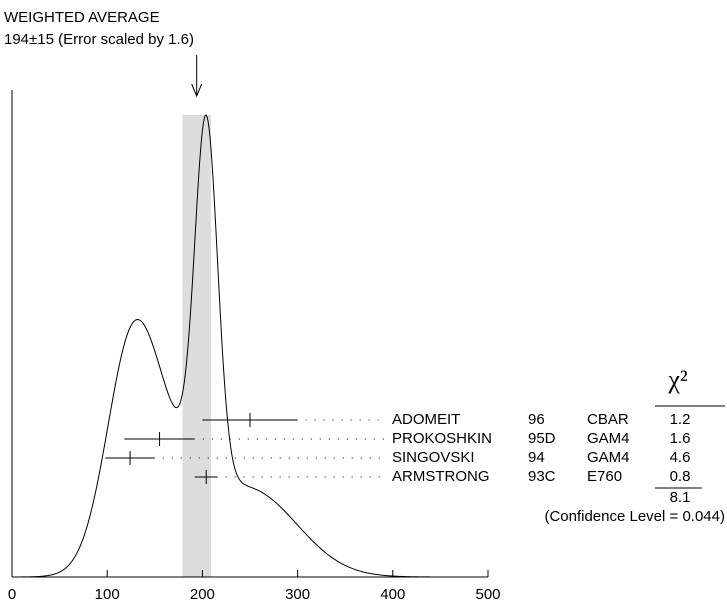 This screenshot has width=727, height=607. Describe the element at coordinates (442, 438) in the screenshot. I see `entry-name: PROKOSHKIN` at that location.